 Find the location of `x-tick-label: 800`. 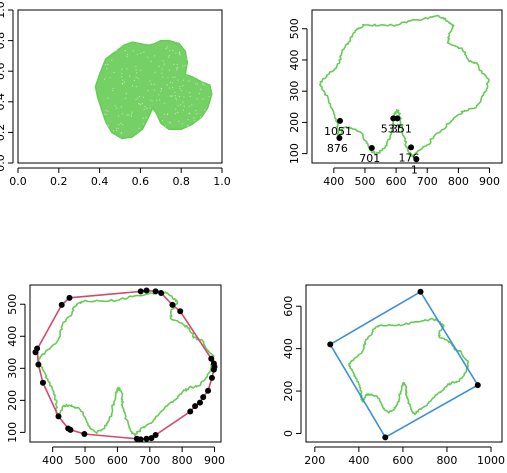

x-tick-label: 800 is located at coordinates (446, 460).